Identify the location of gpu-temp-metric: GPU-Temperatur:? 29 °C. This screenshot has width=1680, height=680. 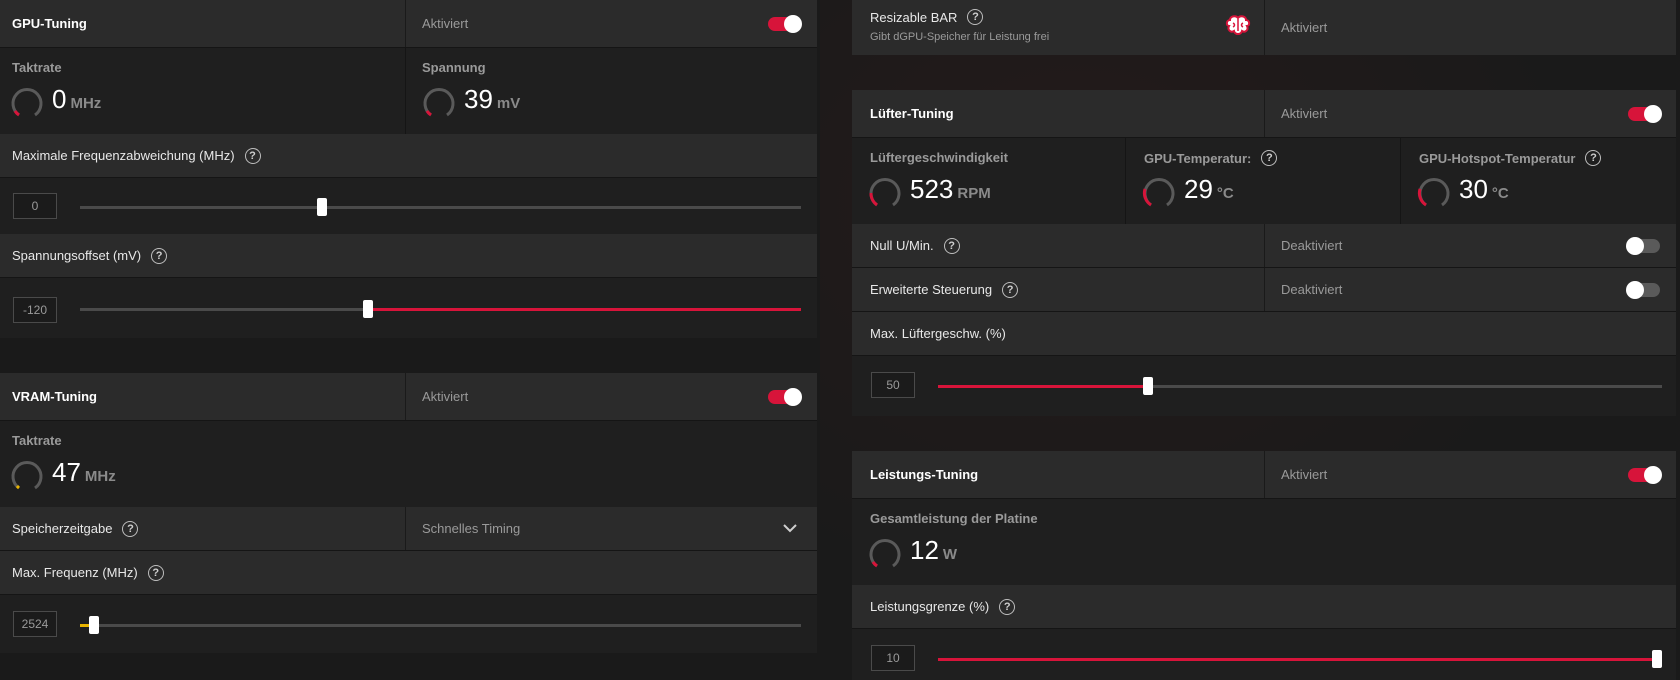
(1263, 181).